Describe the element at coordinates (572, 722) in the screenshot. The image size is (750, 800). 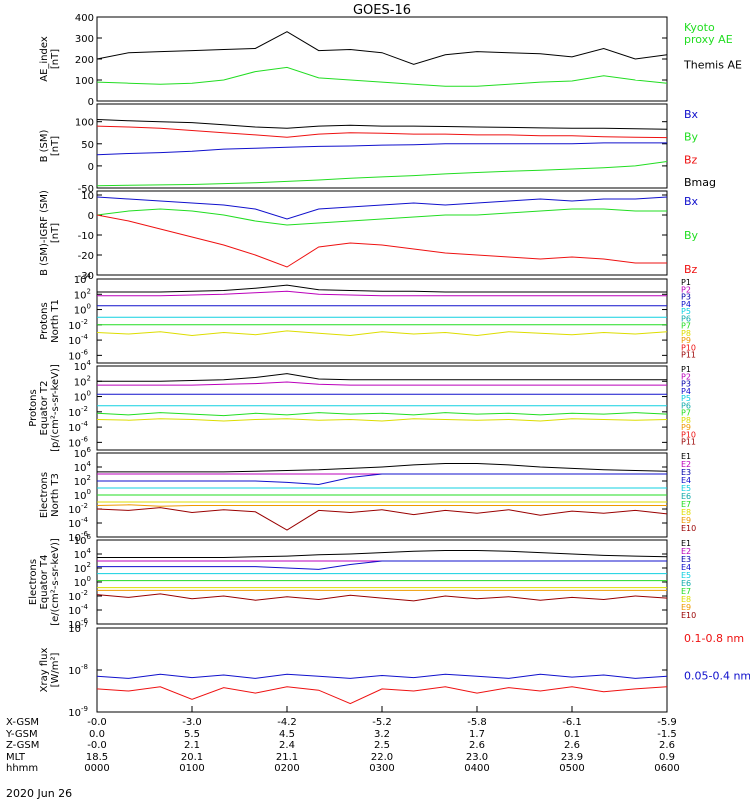
I see `x-row-value: -6.1` at that location.